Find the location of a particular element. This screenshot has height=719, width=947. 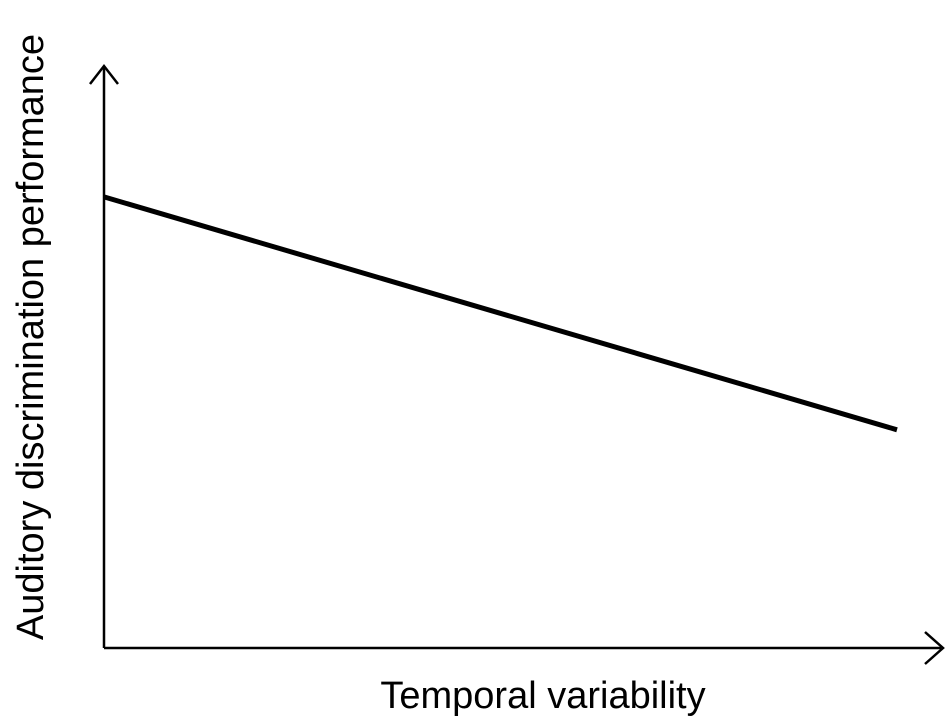

y-axis is located at coordinates (104, 355).